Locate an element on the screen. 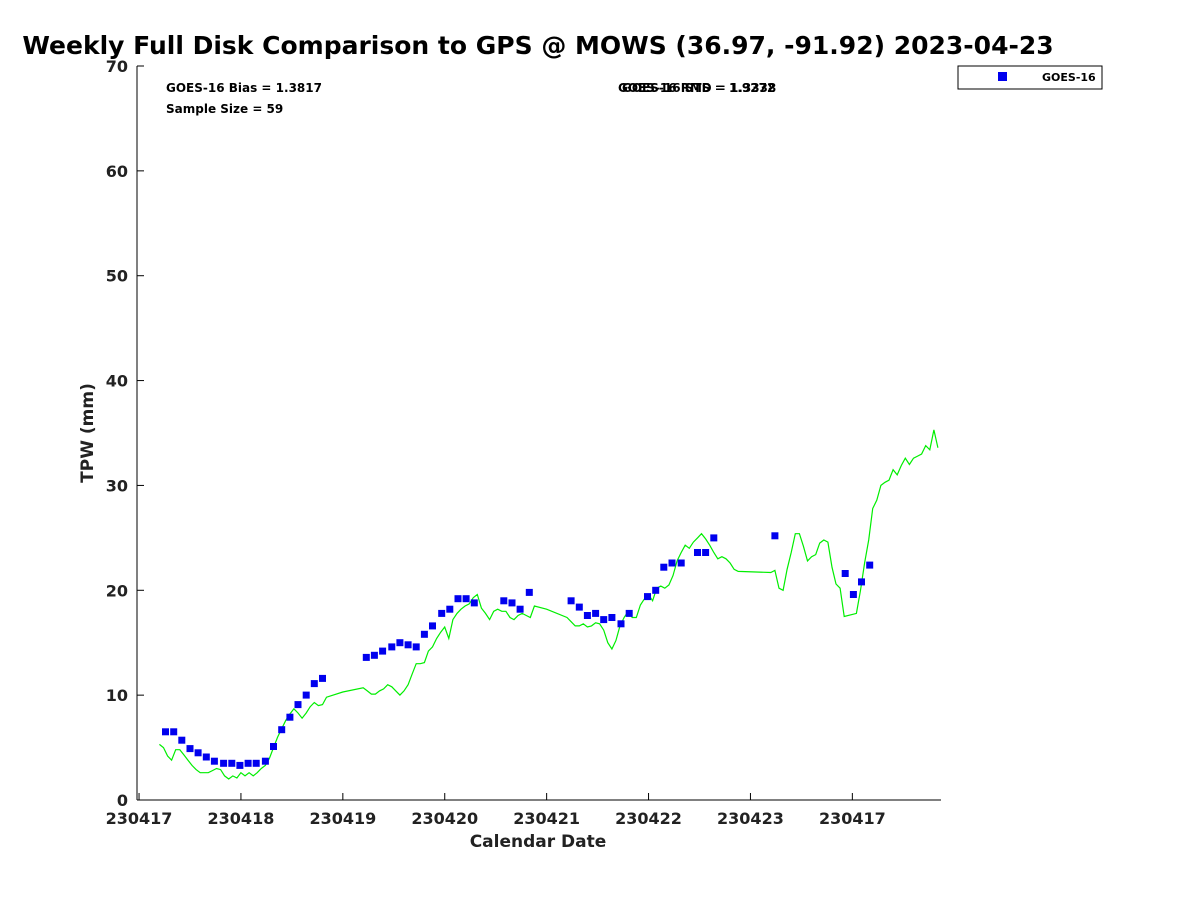  legend-box is located at coordinates (1030, 77).